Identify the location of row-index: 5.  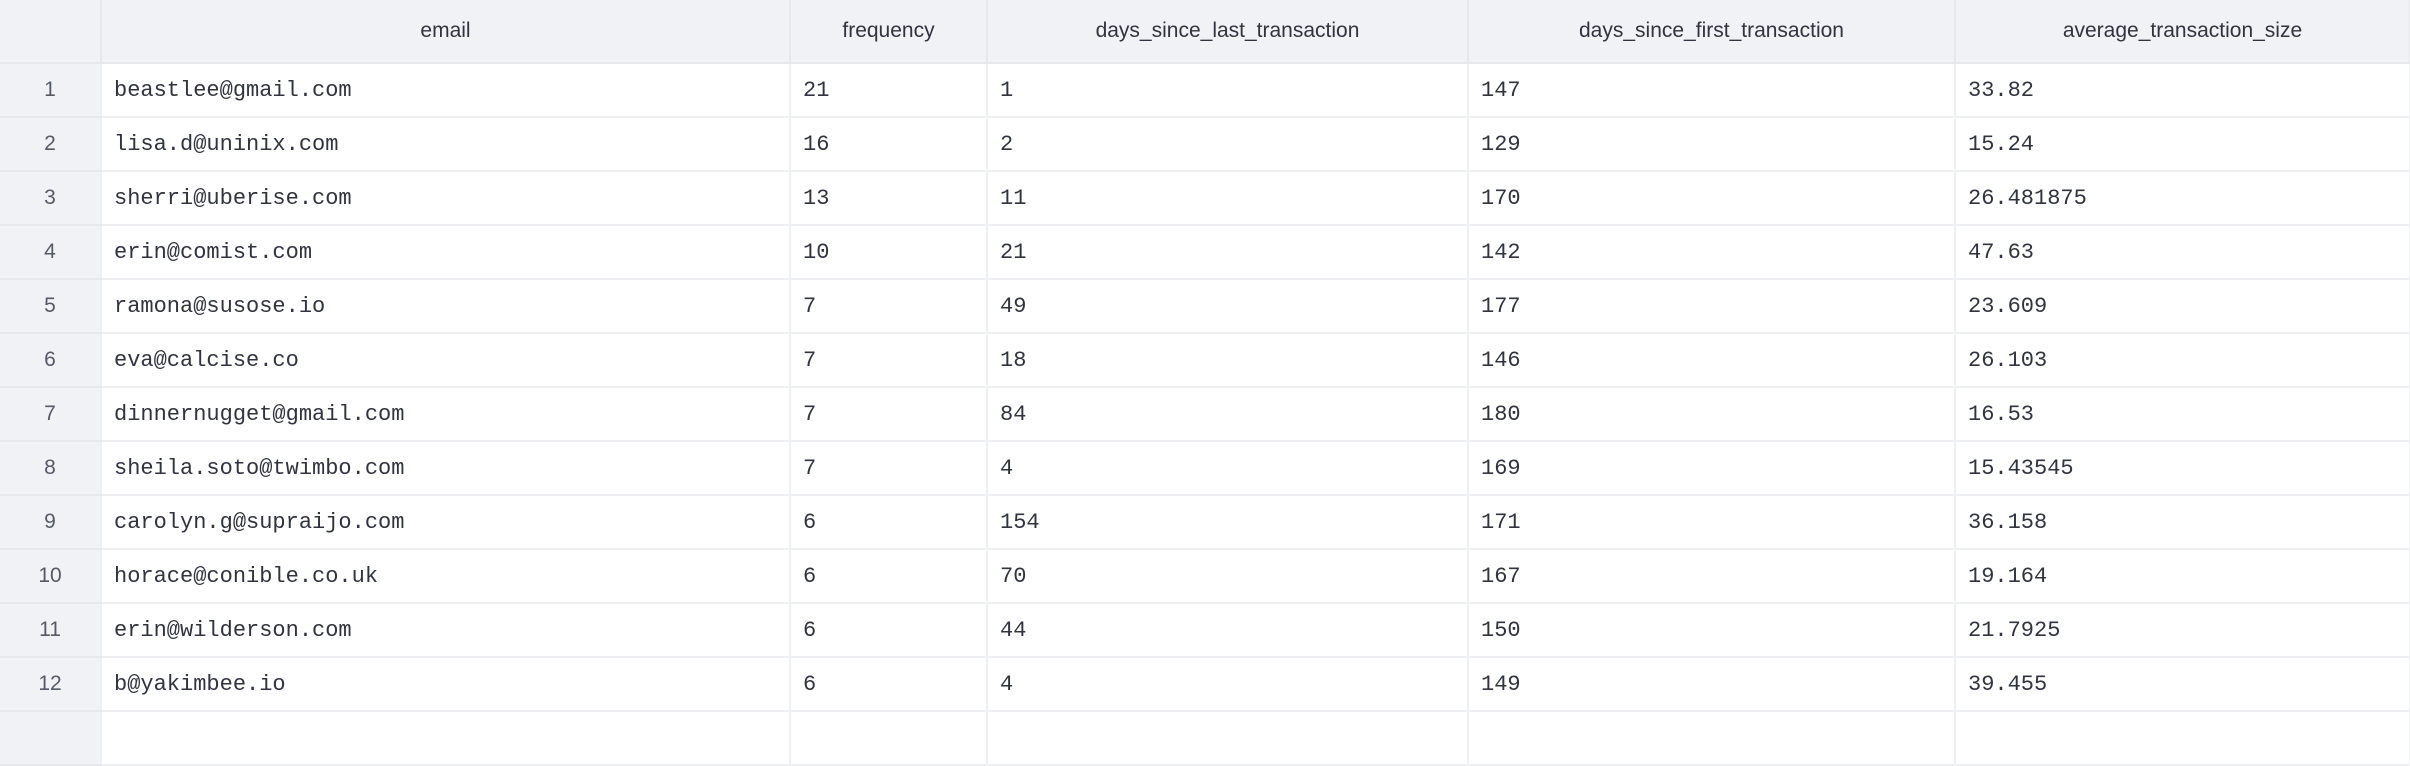
(51, 306).